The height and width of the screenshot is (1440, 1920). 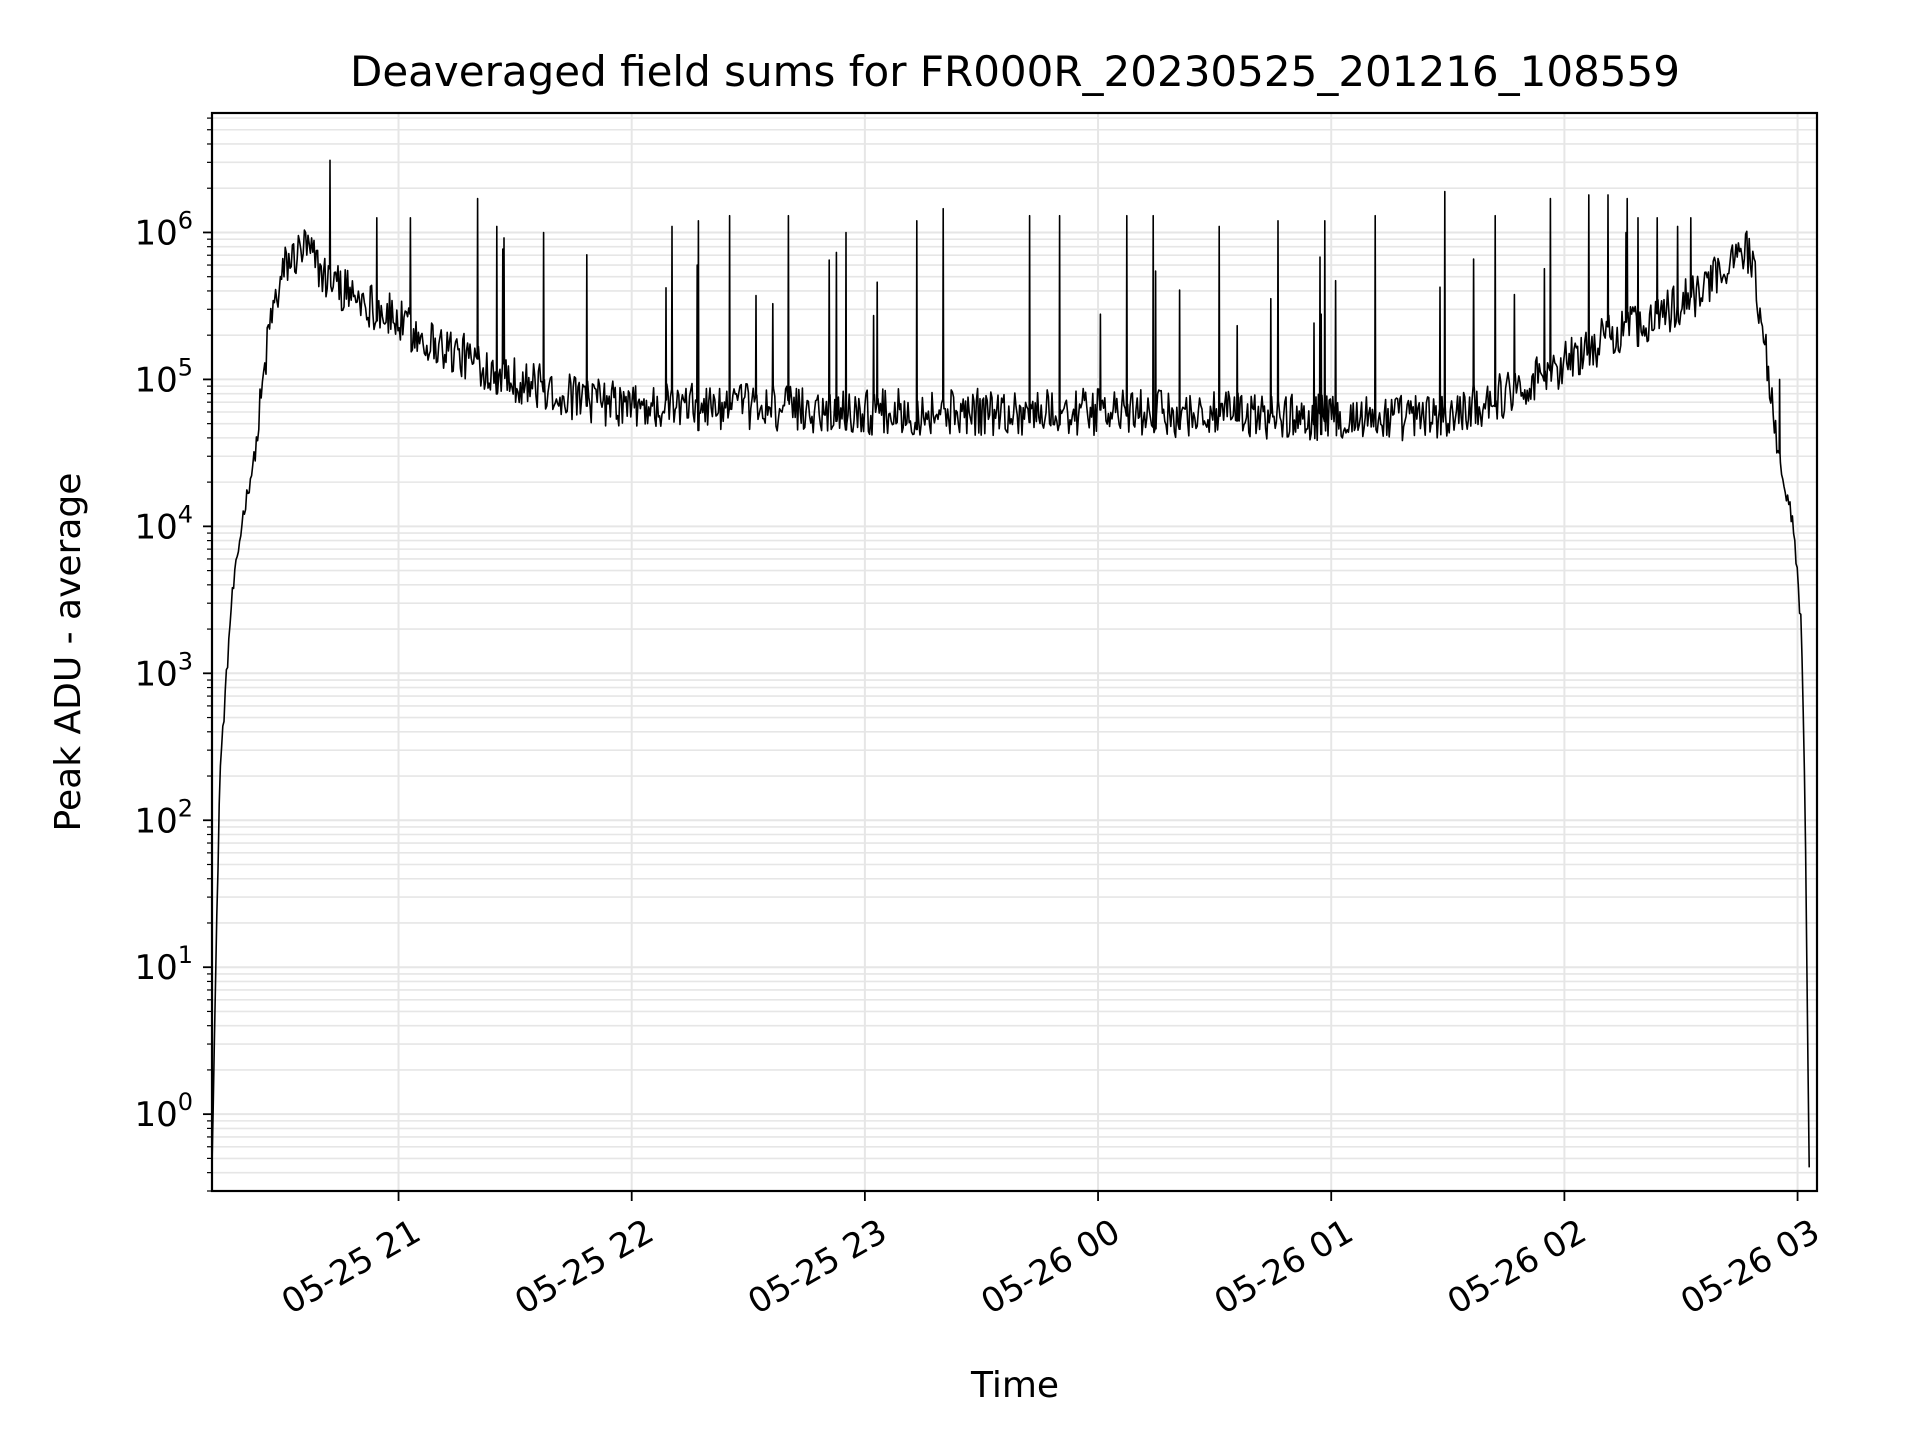 What do you see at coordinates (1750, 1267) in the screenshot?
I see `x-tick-label: 05-26 03` at bounding box center [1750, 1267].